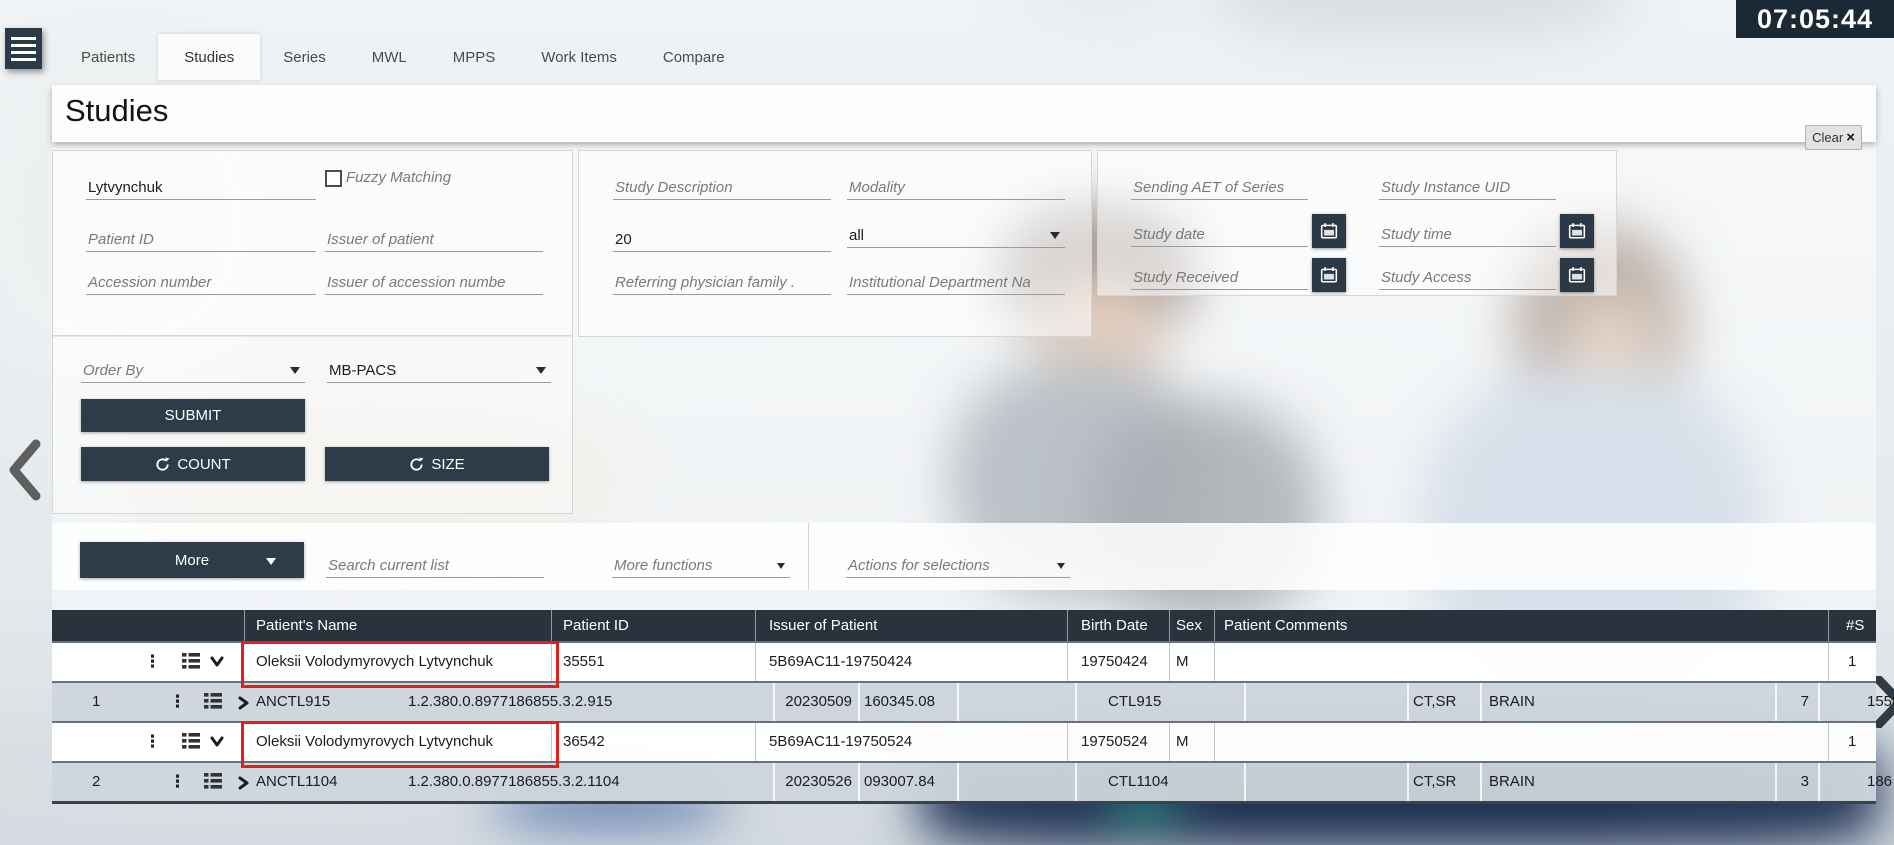  What do you see at coordinates (956, 234) in the screenshot?
I see `modality-select: all` at bounding box center [956, 234].